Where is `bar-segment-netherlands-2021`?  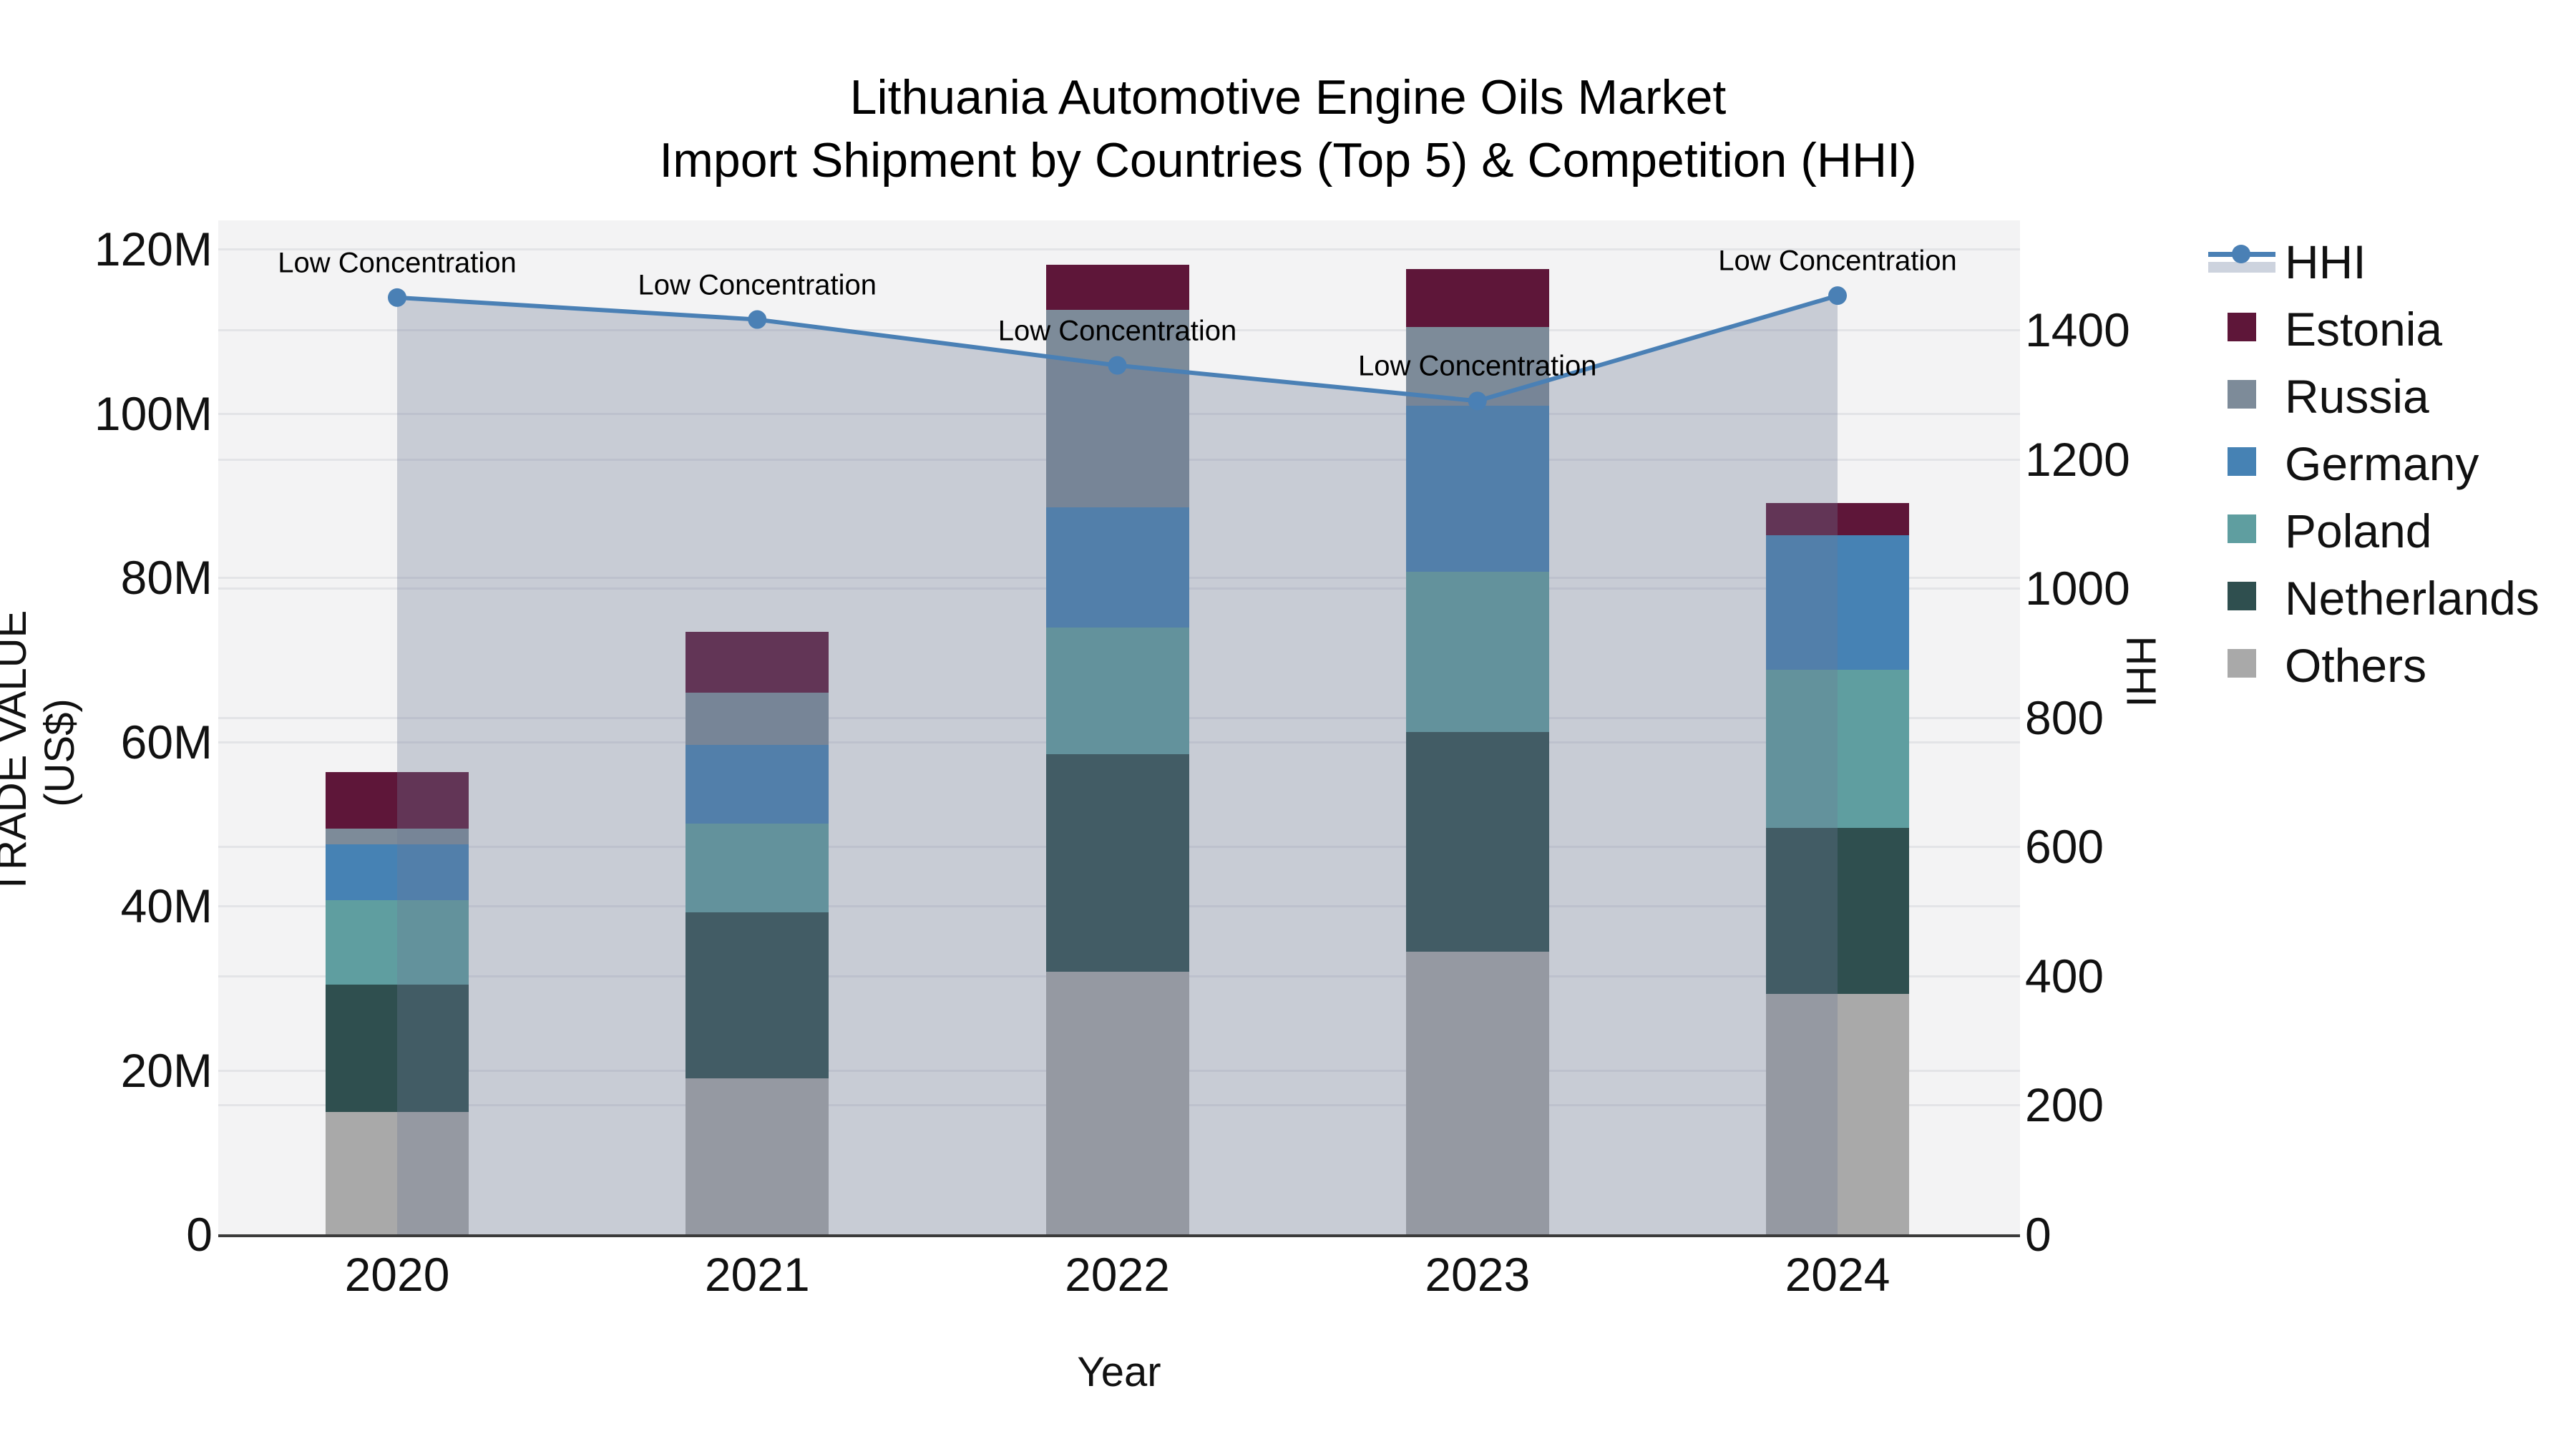 bar-segment-netherlands-2021 is located at coordinates (757, 995).